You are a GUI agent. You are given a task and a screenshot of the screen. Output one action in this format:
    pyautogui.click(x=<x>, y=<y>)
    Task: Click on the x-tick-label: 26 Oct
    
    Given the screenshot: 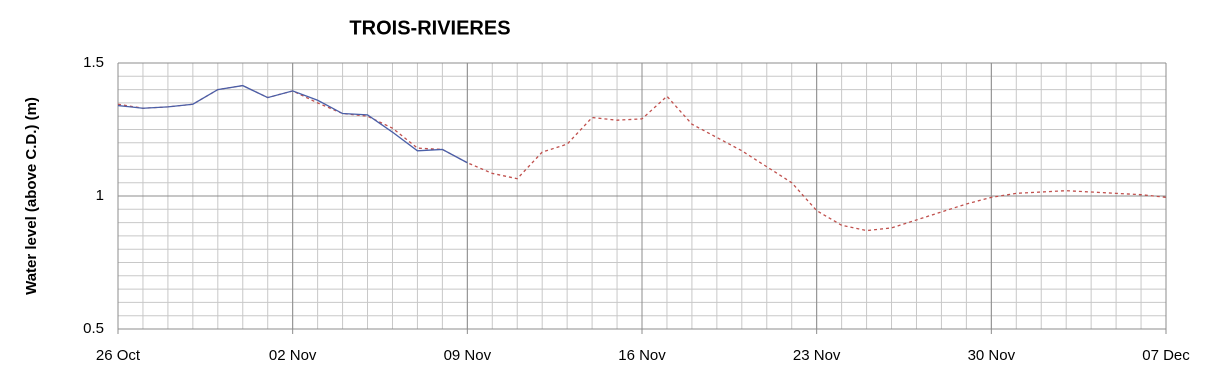 What is the action you would take?
    pyautogui.click(x=118, y=355)
    